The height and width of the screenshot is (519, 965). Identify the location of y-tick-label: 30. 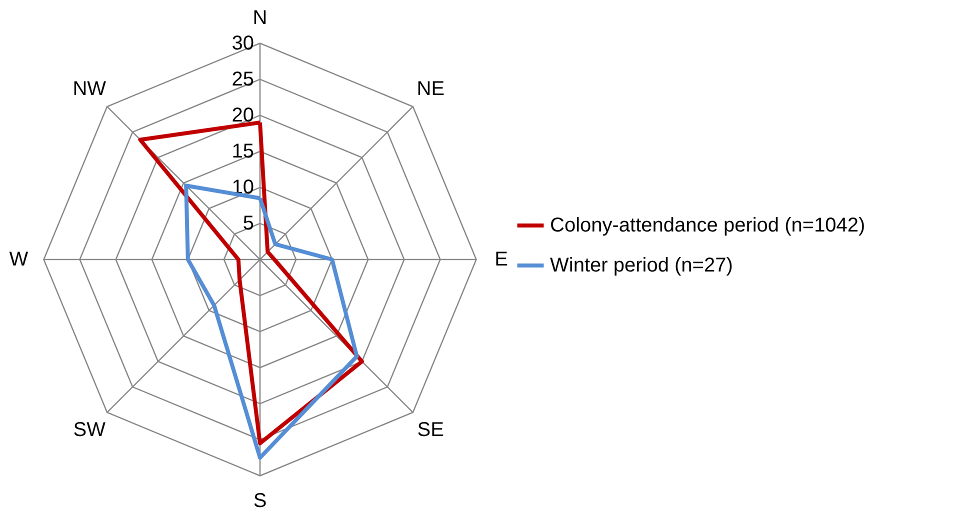
(243, 43).